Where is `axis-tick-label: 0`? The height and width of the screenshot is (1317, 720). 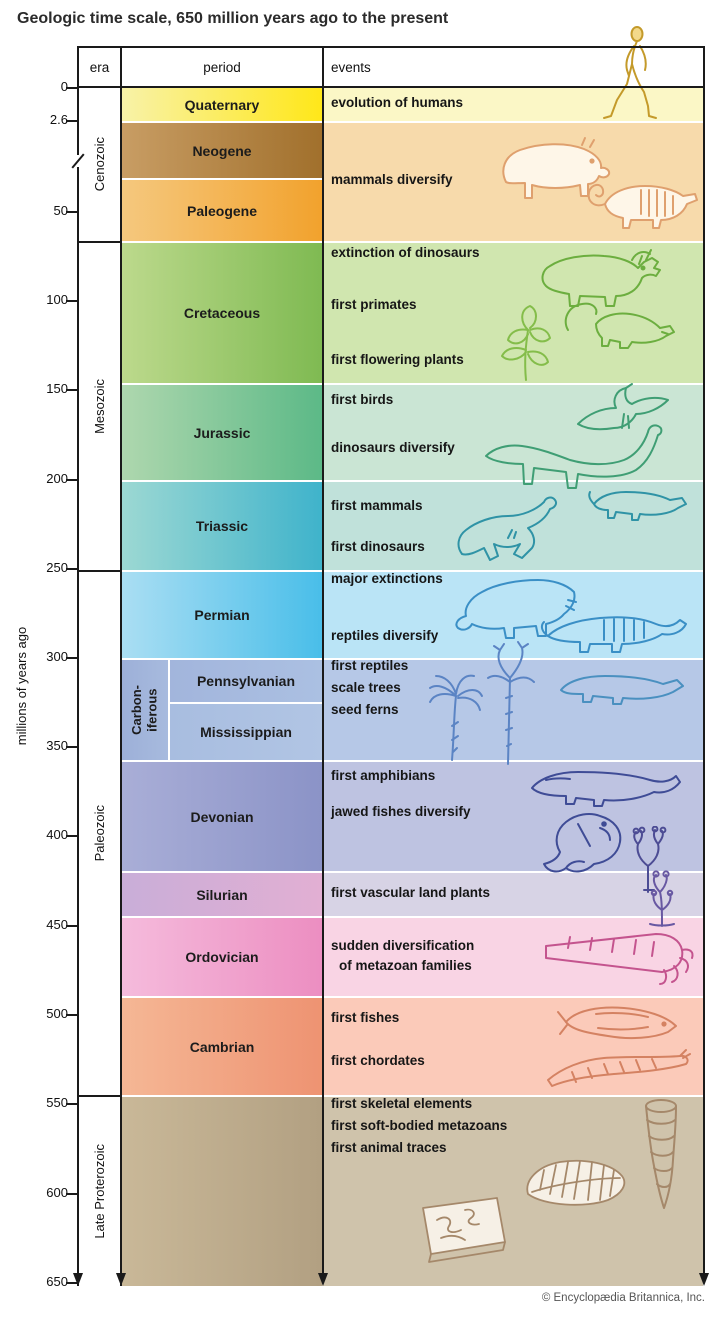
axis-tick-label: 0 is located at coordinates (64, 86).